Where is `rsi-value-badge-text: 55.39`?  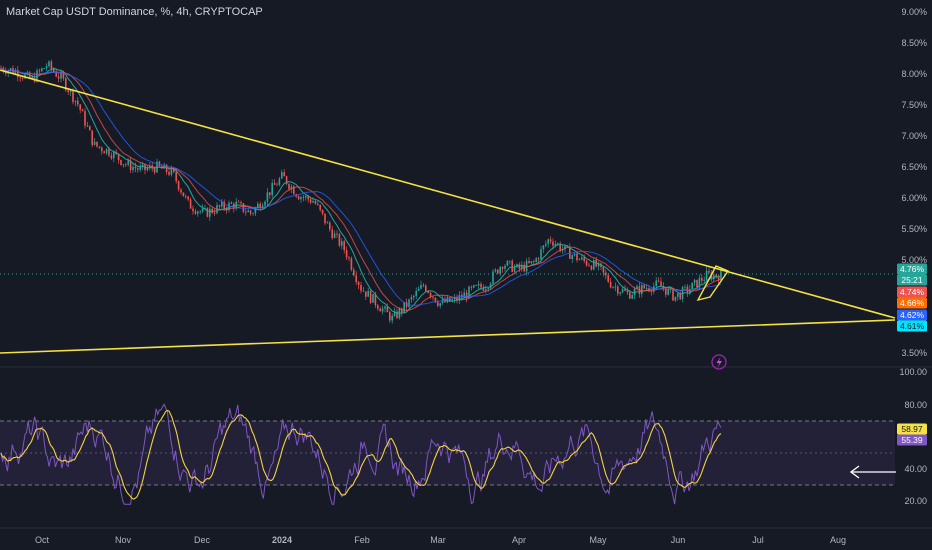
rsi-value-badge-text: 55.39 is located at coordinates (912, 440).